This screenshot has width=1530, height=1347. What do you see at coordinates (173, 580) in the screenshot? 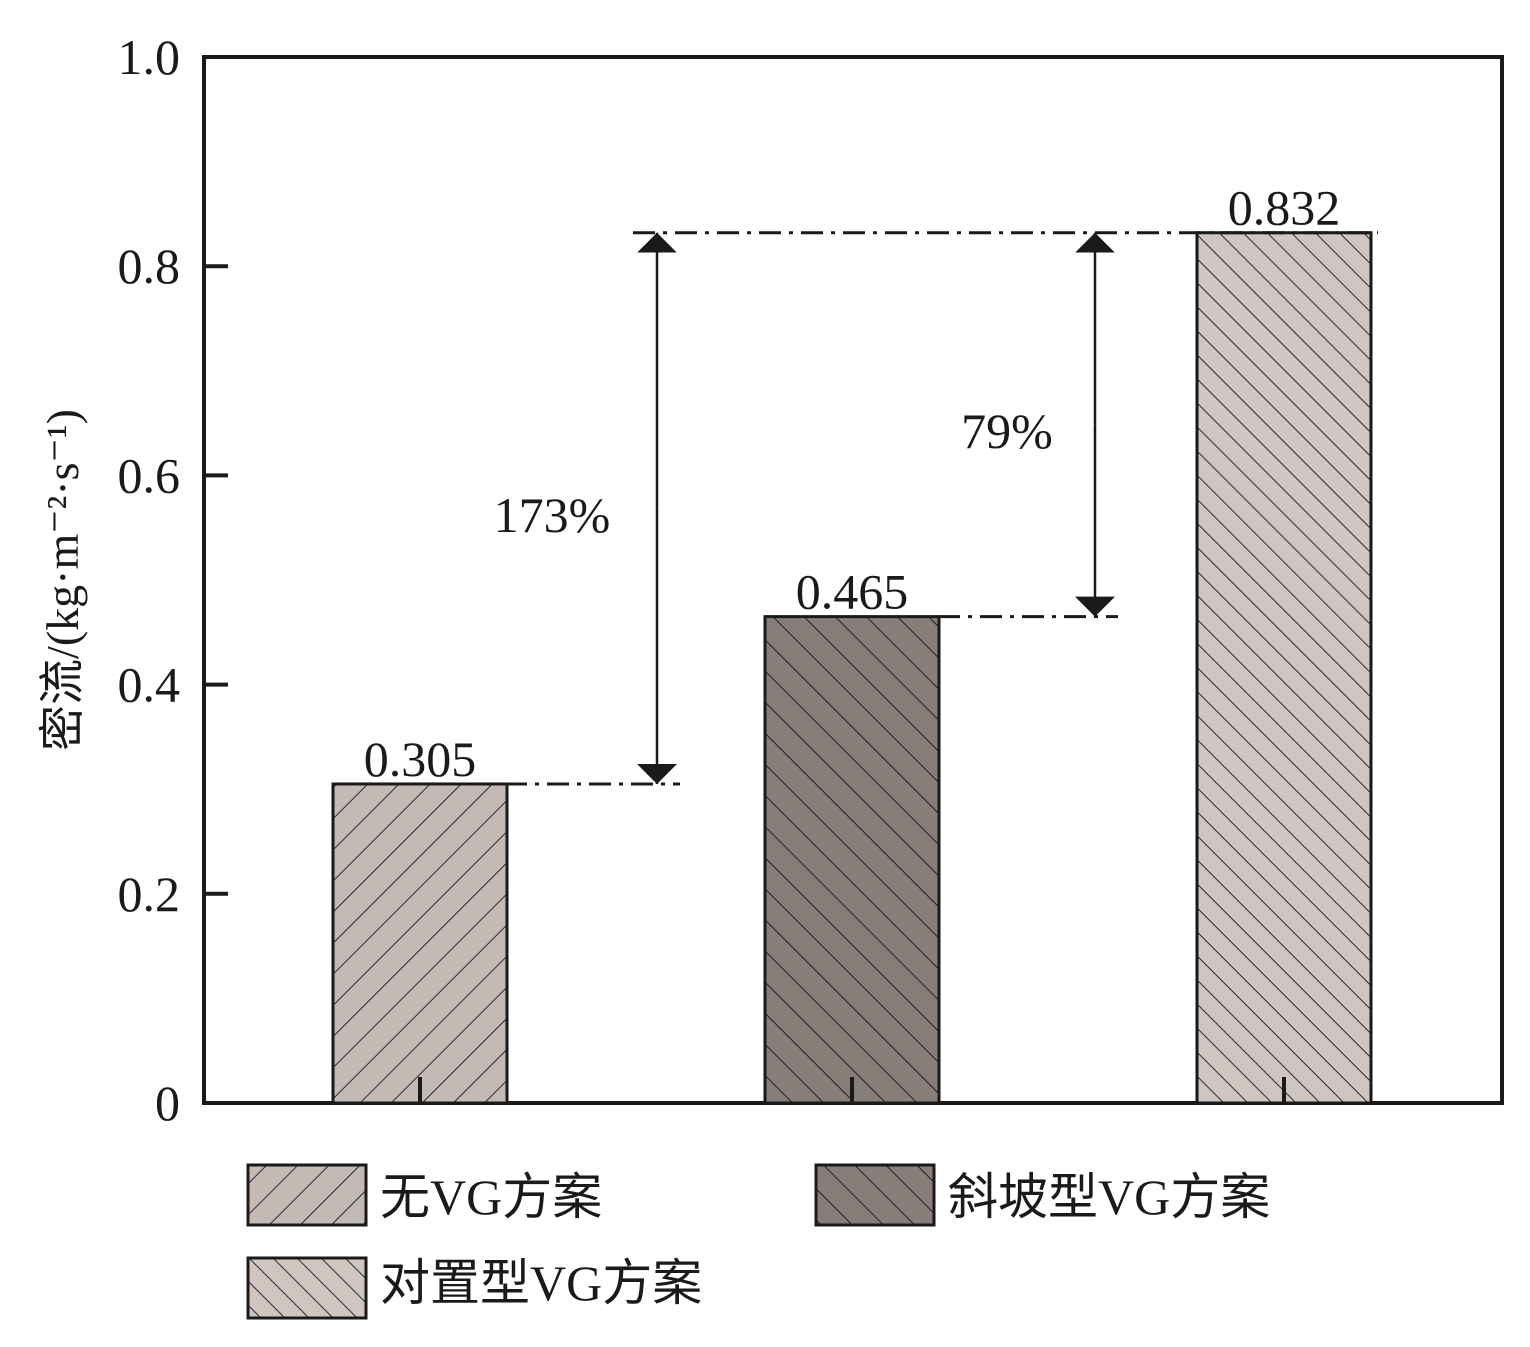
I see `y-axis: 0 0.2 0.4 0.6 0.8 1.0` at bounding box center [173, 580].